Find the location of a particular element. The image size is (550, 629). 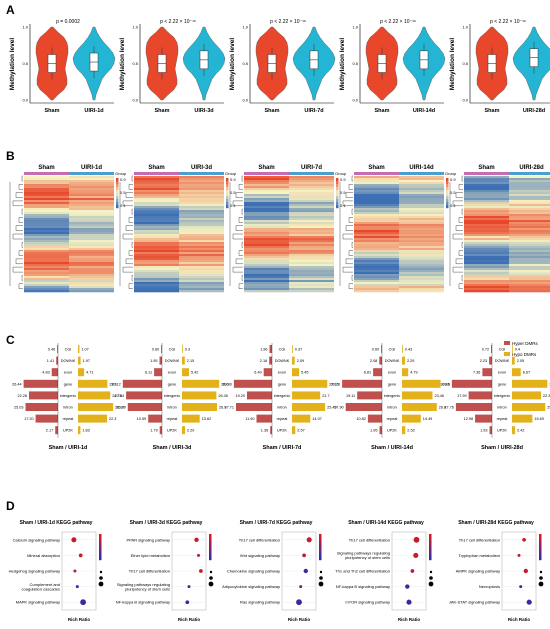

hyper-value-label: 26.29 is located at coordinates (121, 408).